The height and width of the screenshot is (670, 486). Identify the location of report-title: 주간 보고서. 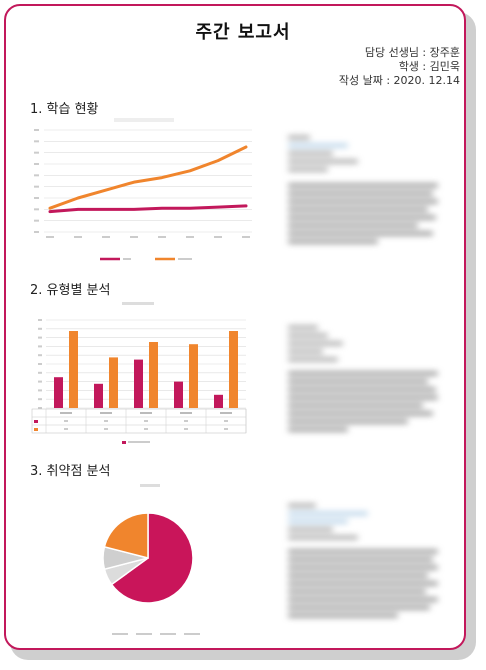
(243, 32).